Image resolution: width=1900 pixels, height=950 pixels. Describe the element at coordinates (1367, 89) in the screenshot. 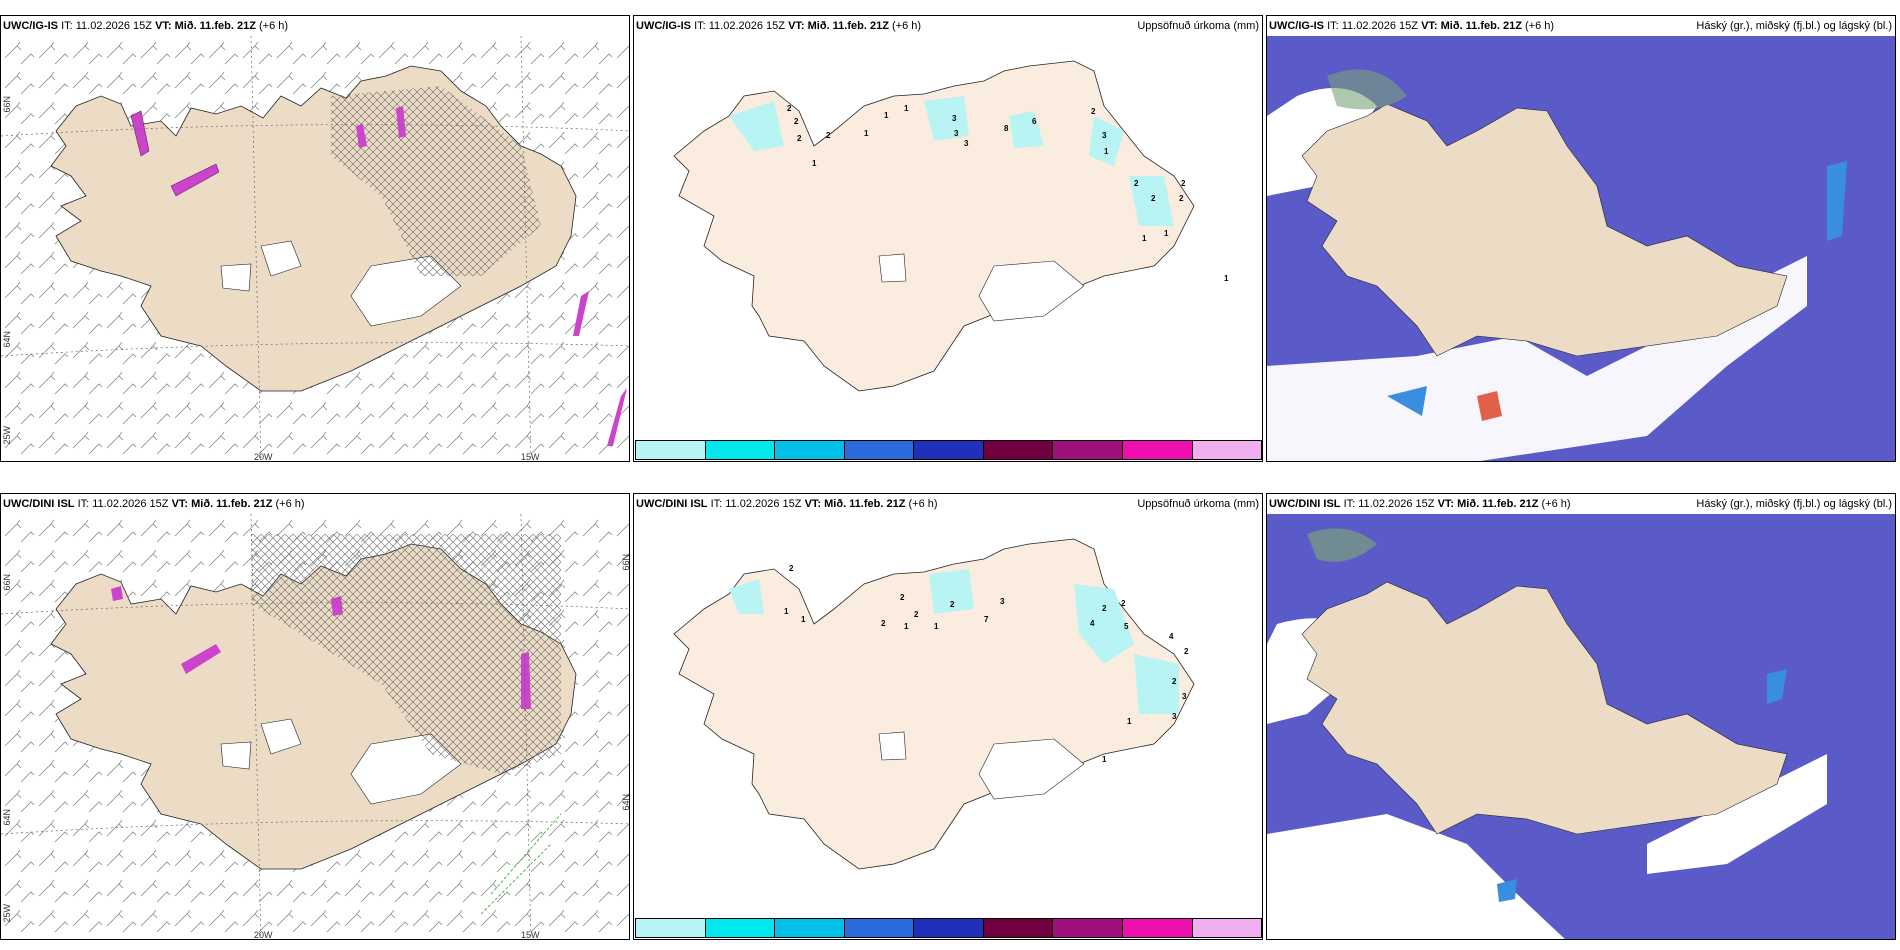

I see `high-cloud` at that location.